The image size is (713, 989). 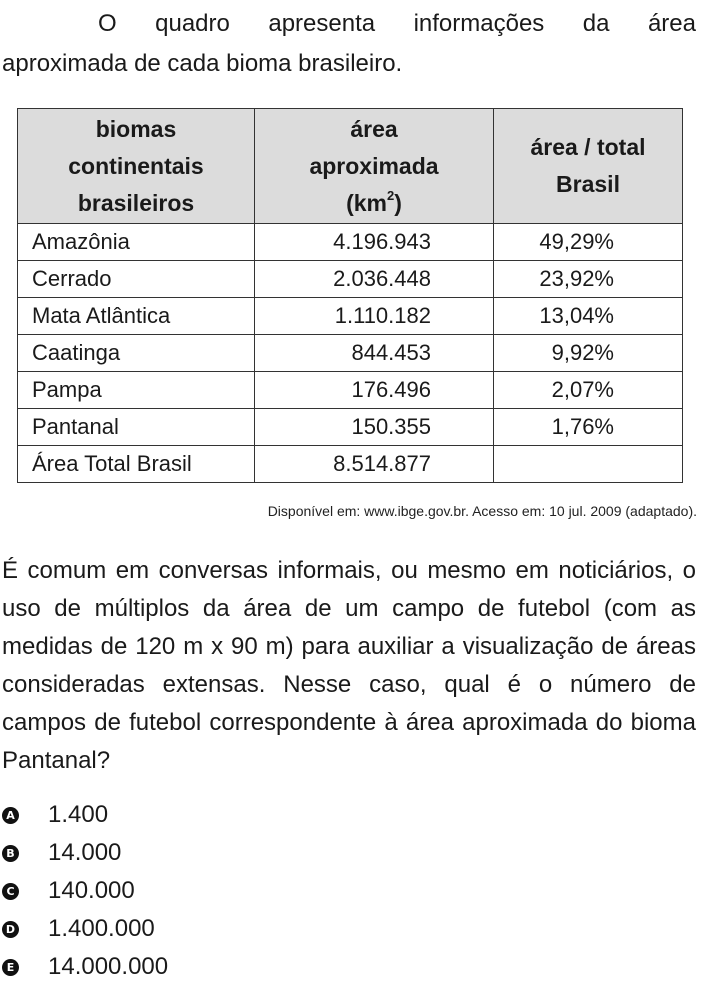 I want to click on header-area: área aproximada (km2), so click(x=374, y=166).